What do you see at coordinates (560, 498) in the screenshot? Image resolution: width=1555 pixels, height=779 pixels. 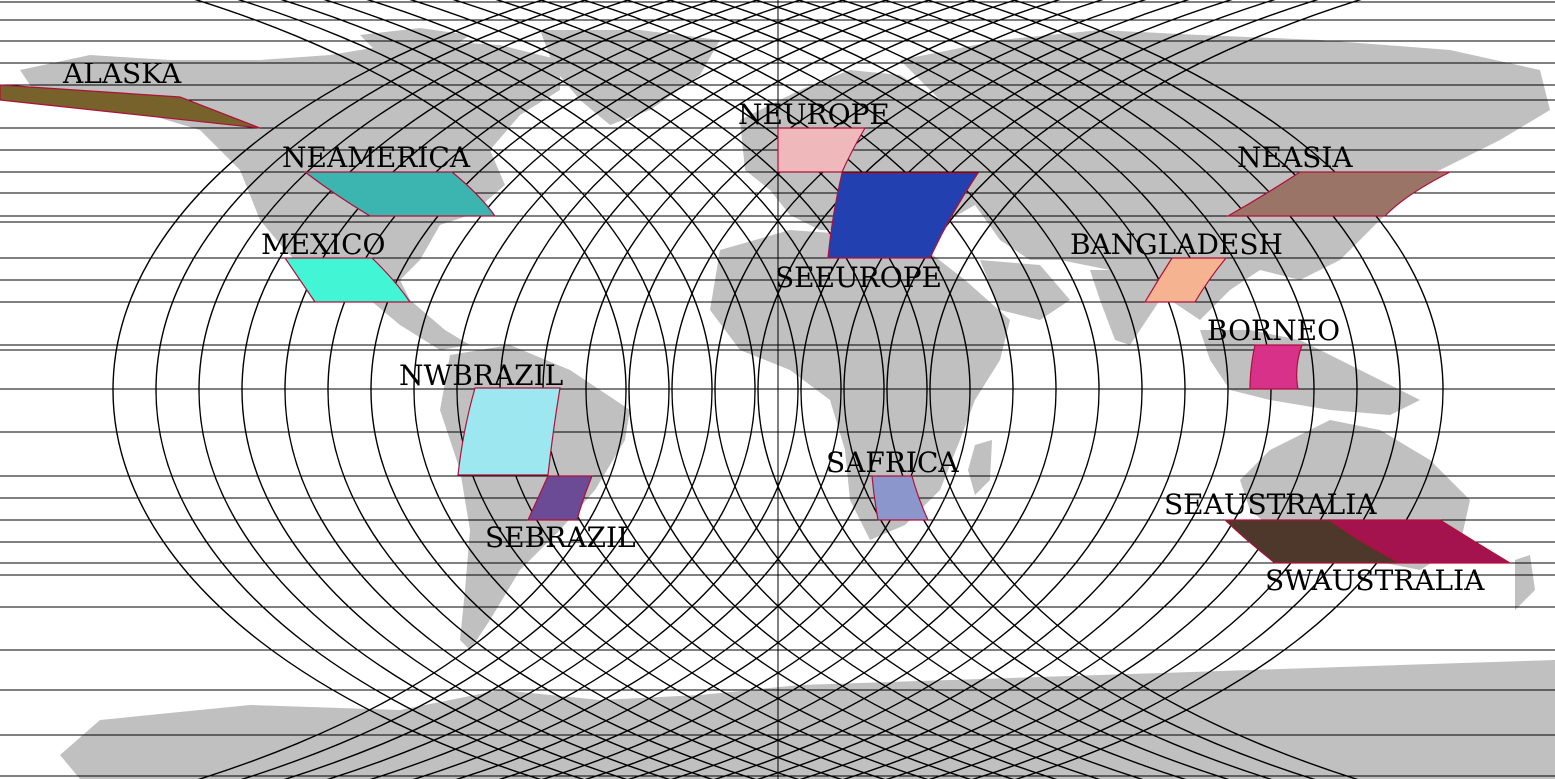 I see `region-sebrazil` at bounding box center [560, 498].